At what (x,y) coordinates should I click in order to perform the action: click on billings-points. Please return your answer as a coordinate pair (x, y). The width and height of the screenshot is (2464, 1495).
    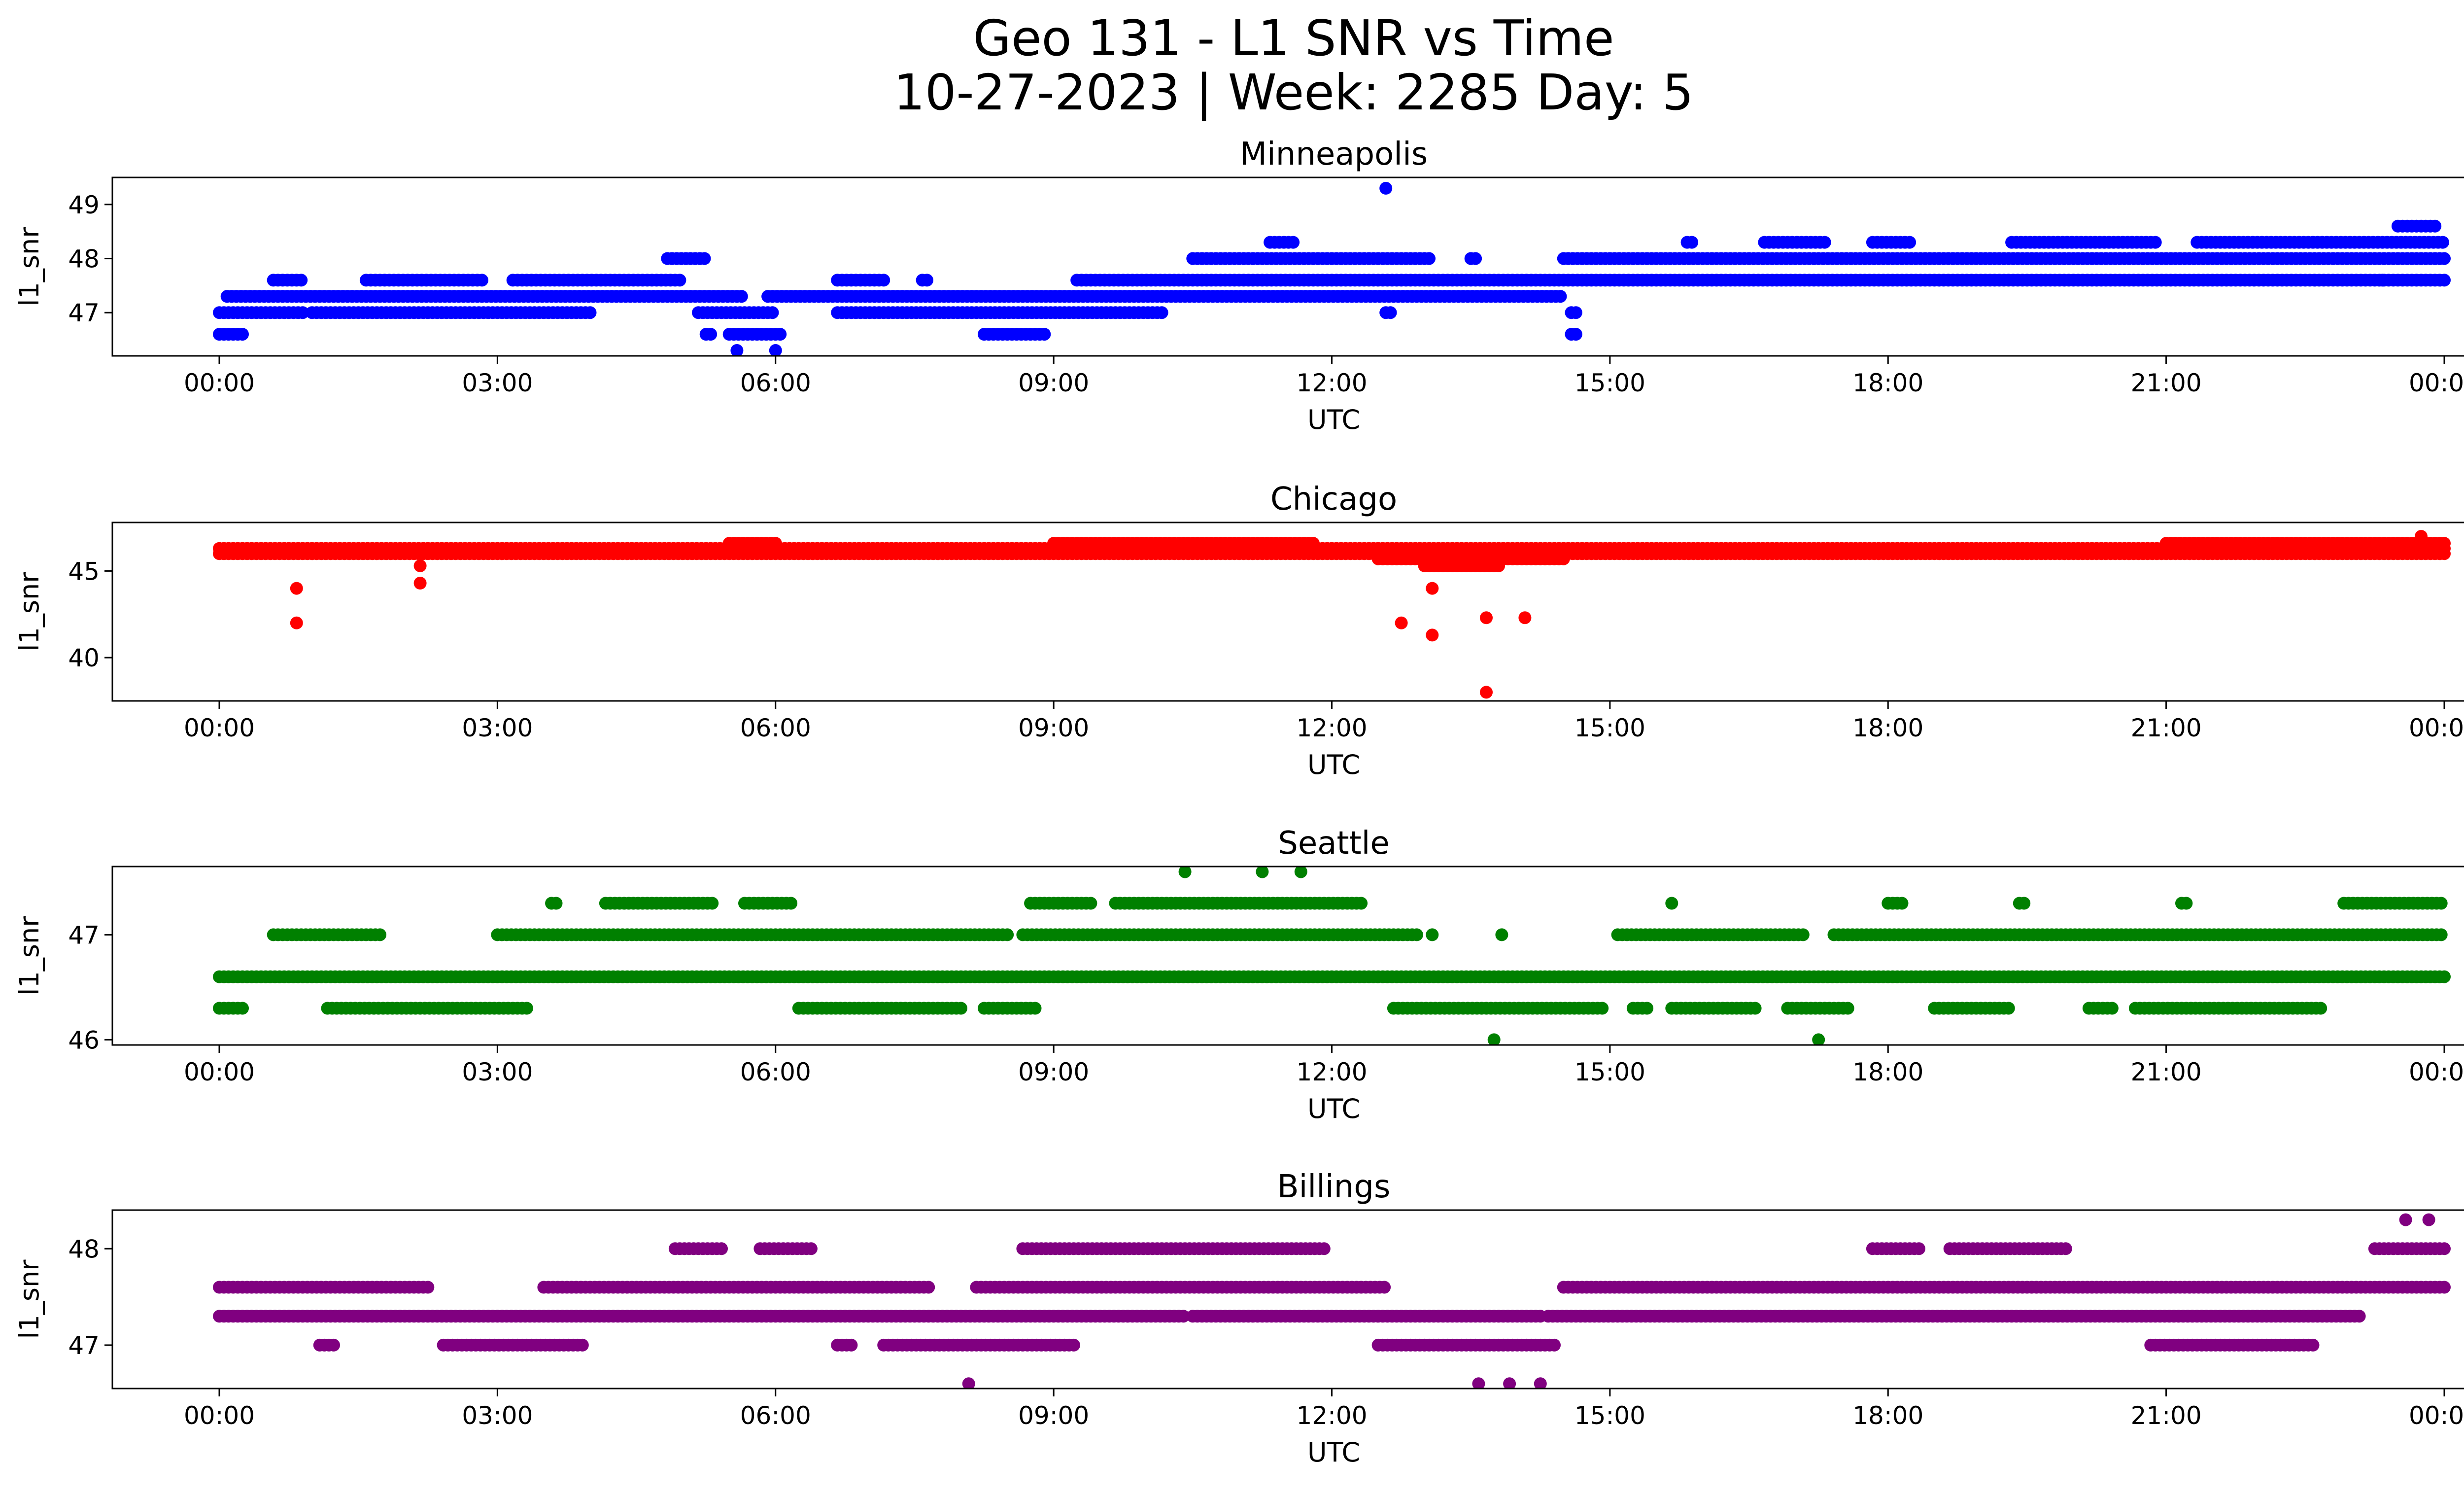
    Looking at the image, I should click on (1332, 1301).